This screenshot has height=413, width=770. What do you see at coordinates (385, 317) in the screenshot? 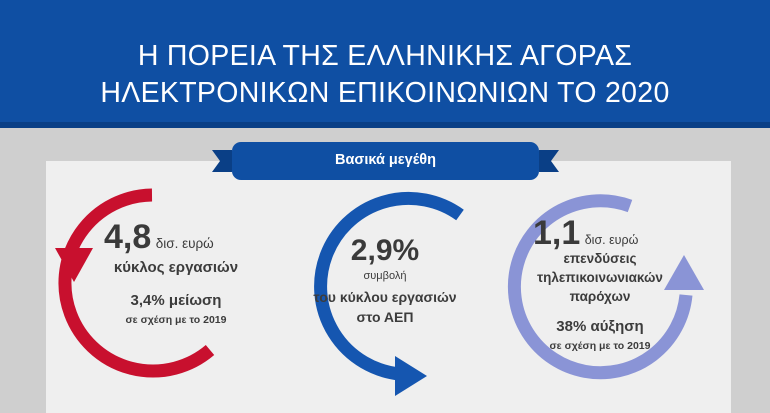
I see `stat-2-line-3: στο ΑΕΠ` at bounding box center [385, 317].